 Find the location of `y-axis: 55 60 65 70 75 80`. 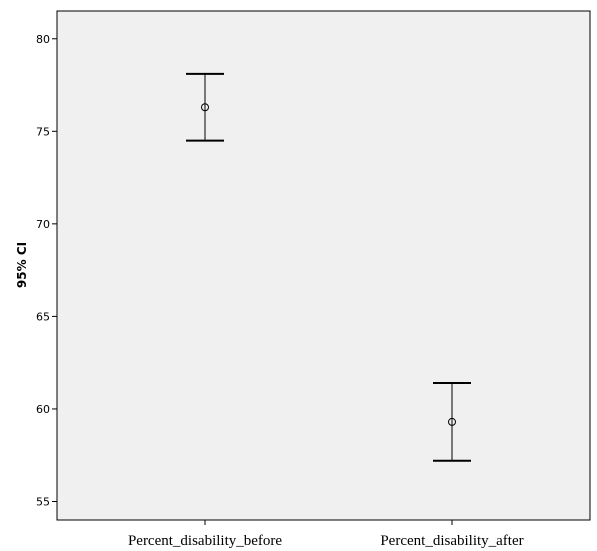

y-axis: 55 60 65 70 75 80 is located at coordinates (46, 270).